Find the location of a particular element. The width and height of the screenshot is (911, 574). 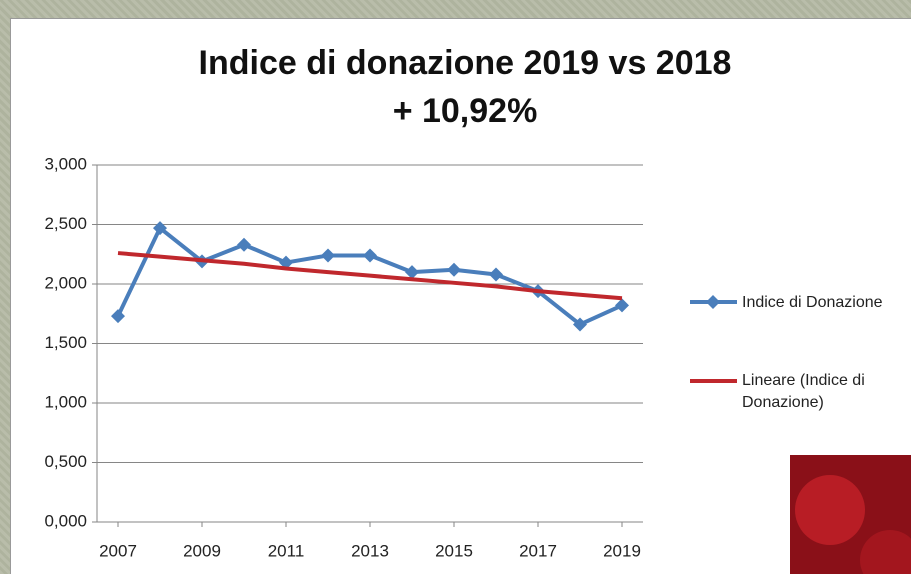

y-tick-label: 2,500 is located at coordinates (65, 223).